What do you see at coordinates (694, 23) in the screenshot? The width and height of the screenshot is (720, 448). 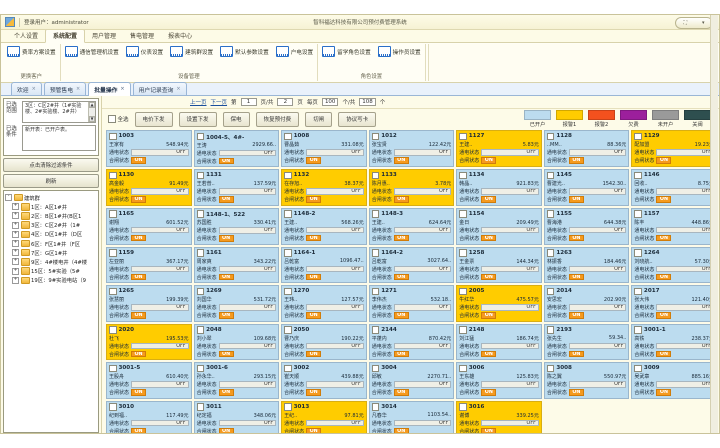 I see `restore-chevron-group: ⛶ ▾` at bounding box center [694, 23].